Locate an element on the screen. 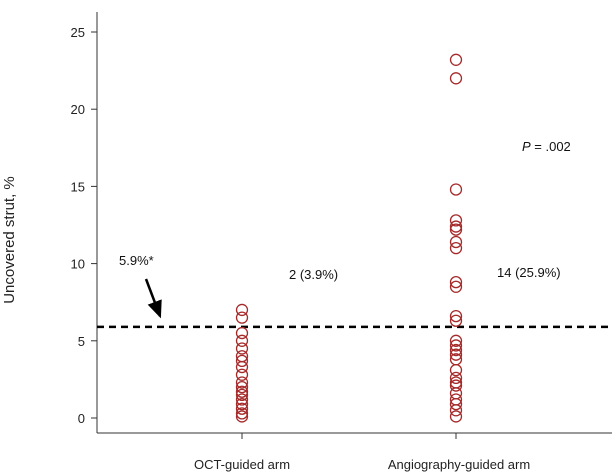 The image size is (614, 475). p-value: = .002 is located at coordinates (551, 146).